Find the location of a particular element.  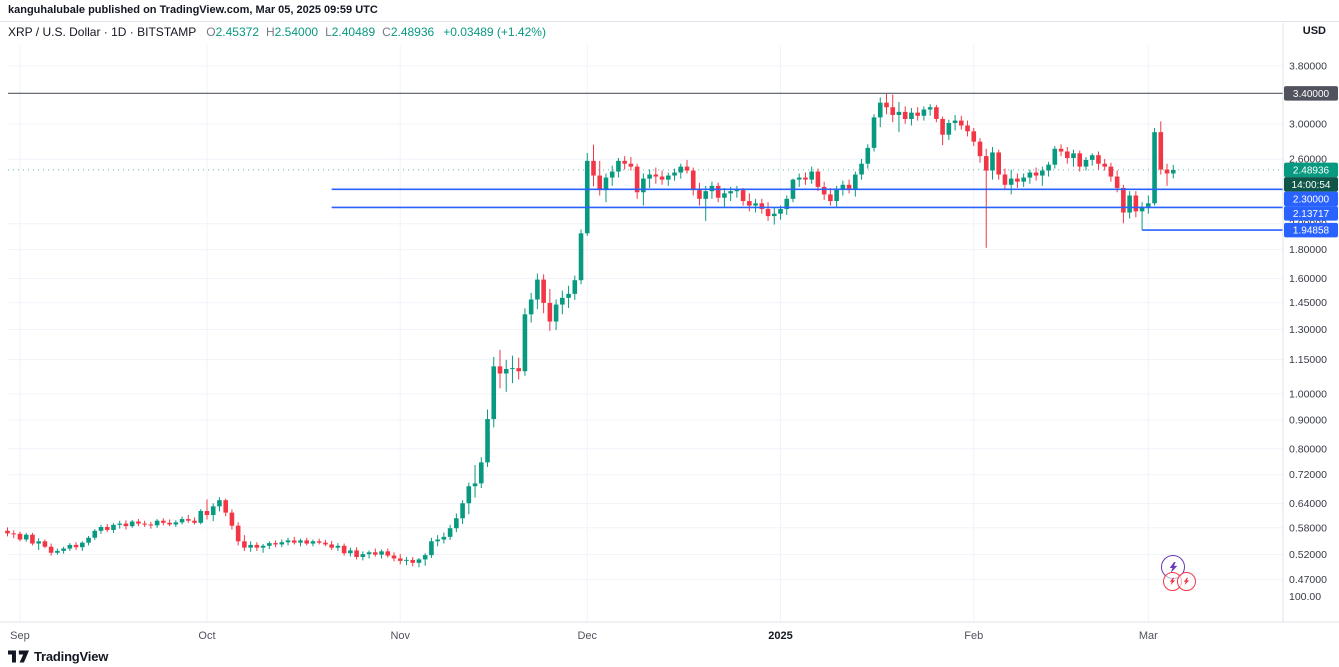

high-label: H is located at coordinates (270, 32).